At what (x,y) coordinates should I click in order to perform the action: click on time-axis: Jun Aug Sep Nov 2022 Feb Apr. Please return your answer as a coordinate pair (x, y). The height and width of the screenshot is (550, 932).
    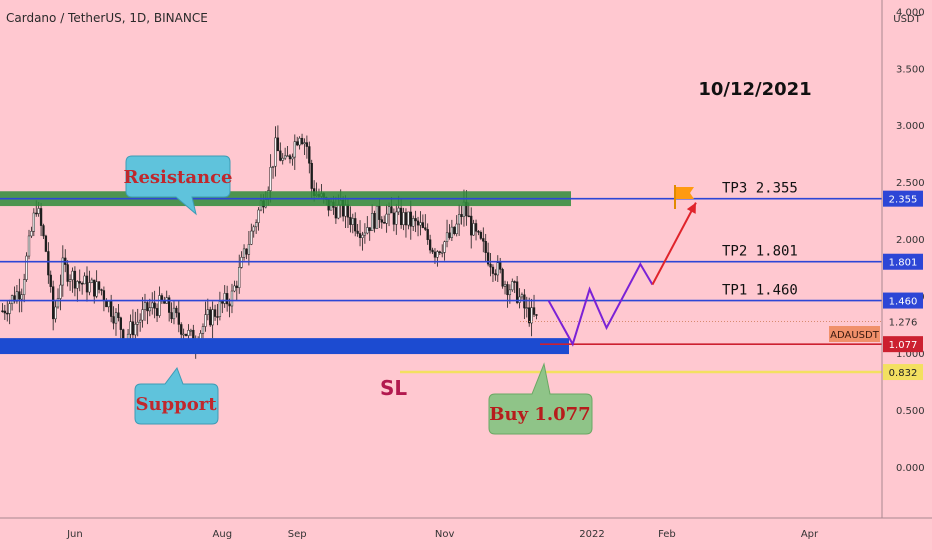
    Looking at the image, I should click on (442, 534).